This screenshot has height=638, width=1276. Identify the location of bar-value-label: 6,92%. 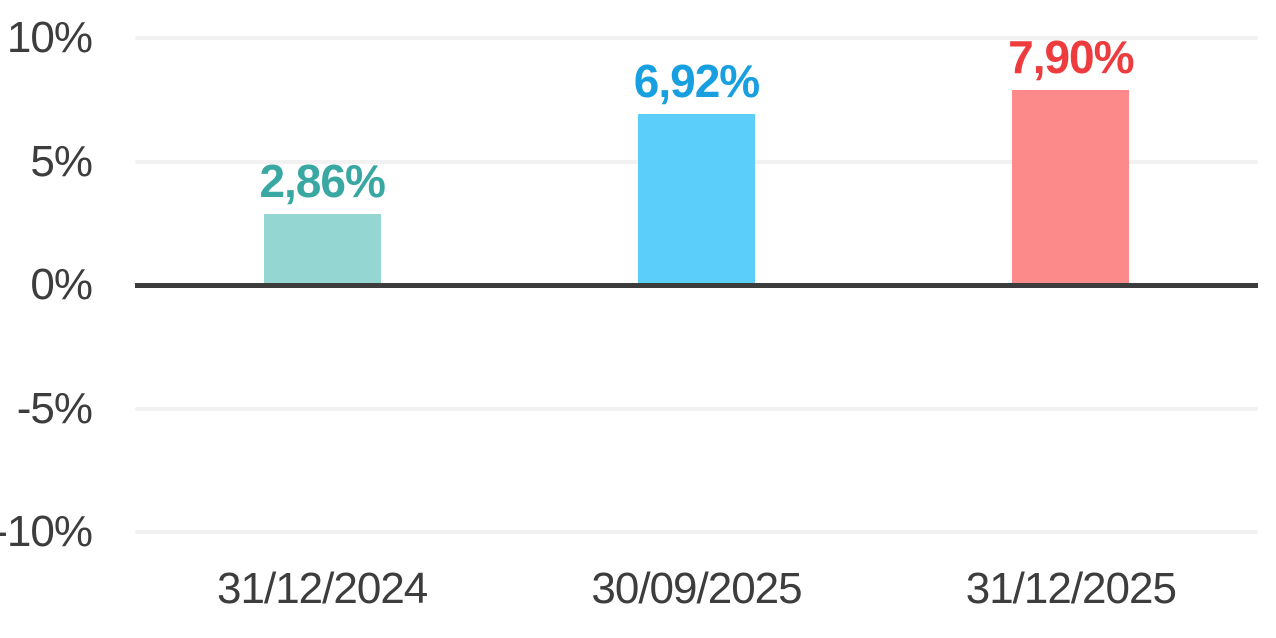
(696, 81).